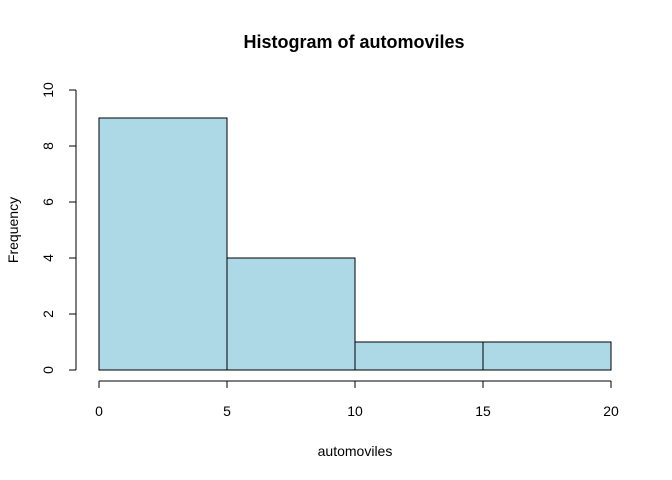  I want to click on y-tick-label: 6, so click(48, 202).